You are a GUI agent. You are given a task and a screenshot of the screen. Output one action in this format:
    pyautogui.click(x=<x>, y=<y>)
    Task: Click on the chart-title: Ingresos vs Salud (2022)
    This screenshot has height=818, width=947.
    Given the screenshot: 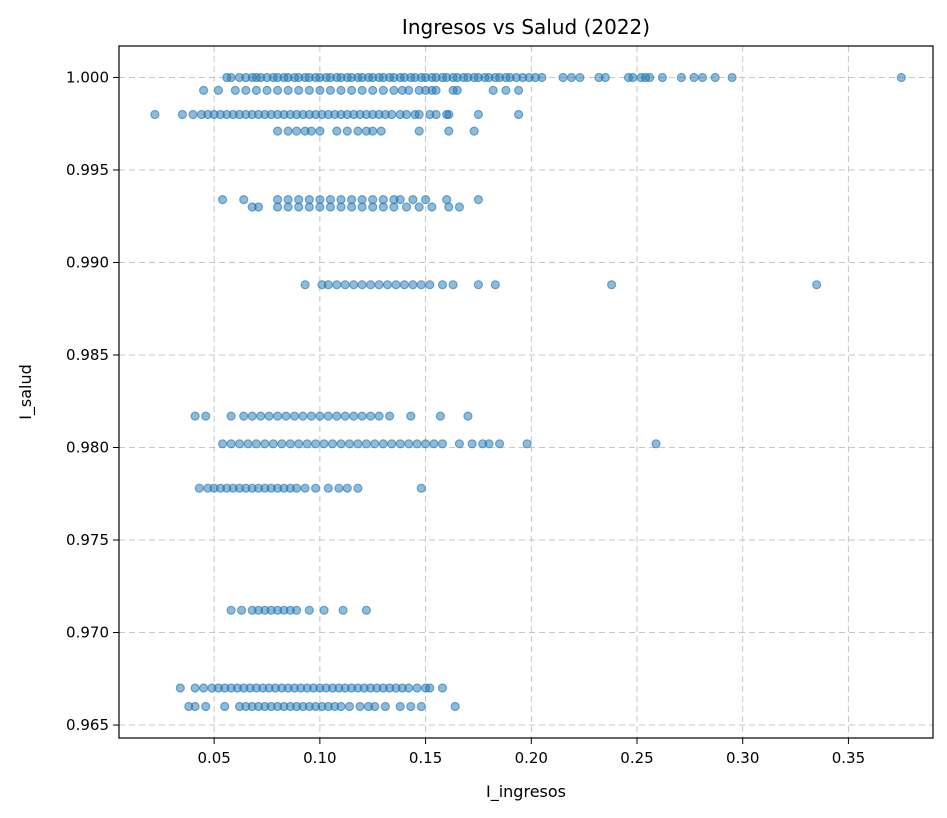 What is the action you would take?
    pyautogui.click(x=526, y=27)
    